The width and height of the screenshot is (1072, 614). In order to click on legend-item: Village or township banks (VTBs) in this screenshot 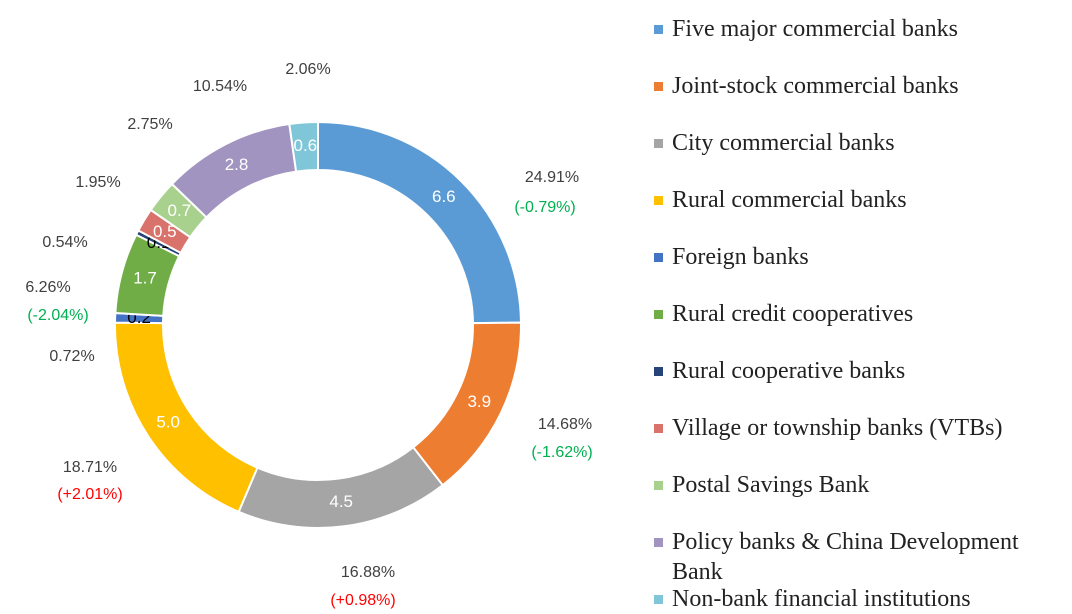, I will do `click(861, 428)`.